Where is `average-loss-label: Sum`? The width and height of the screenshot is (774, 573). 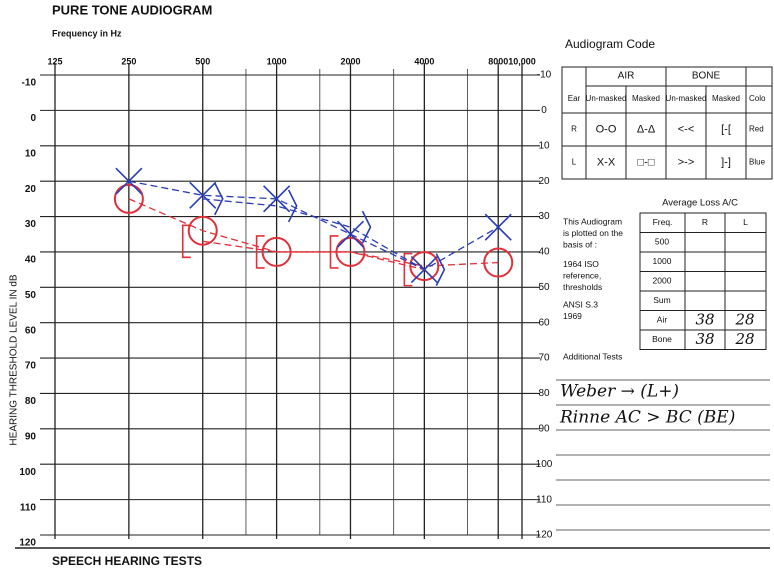 average-loss-label: Sum is located at coordinates (661, 300).